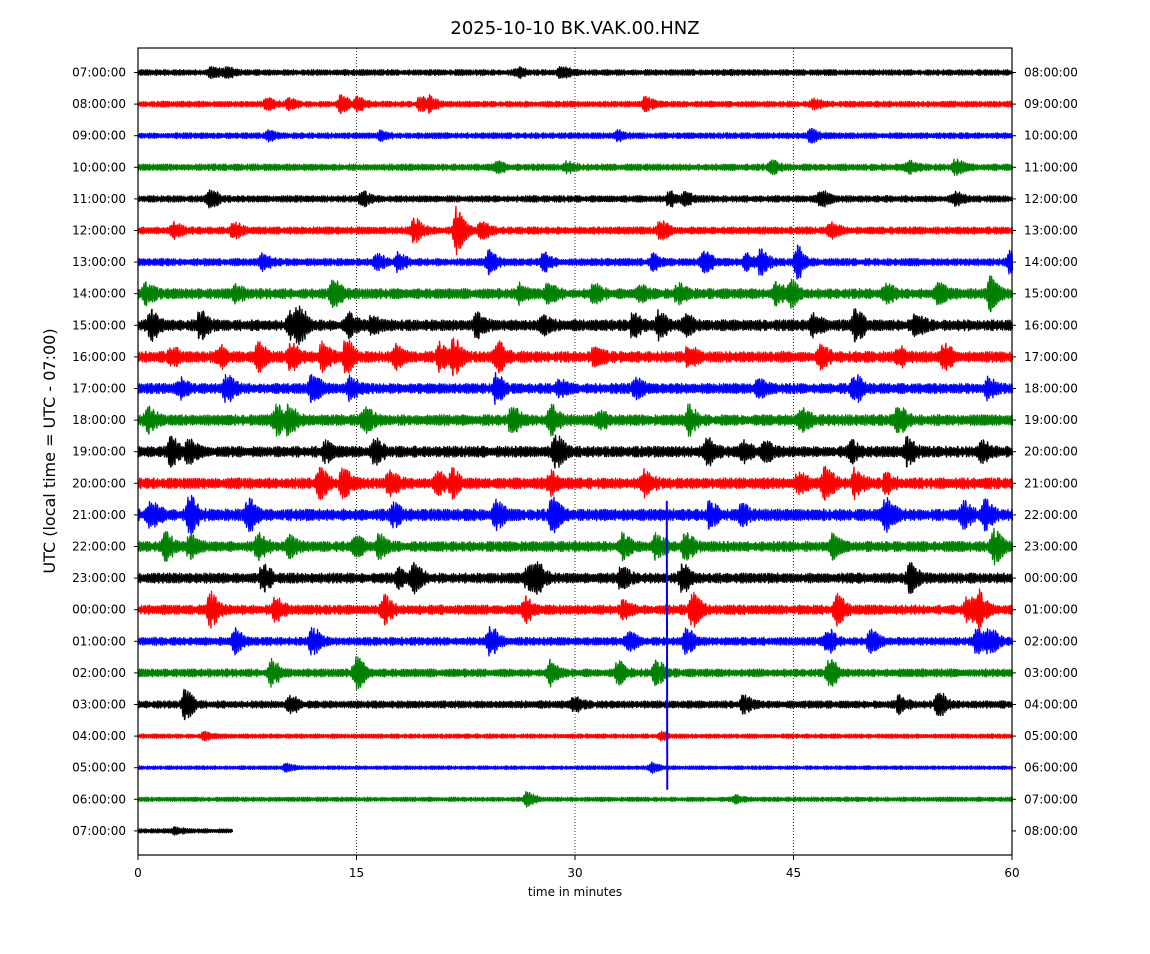 This screenshot has height=954, width=1150. I want to click on large-spike, so click(667, 645).